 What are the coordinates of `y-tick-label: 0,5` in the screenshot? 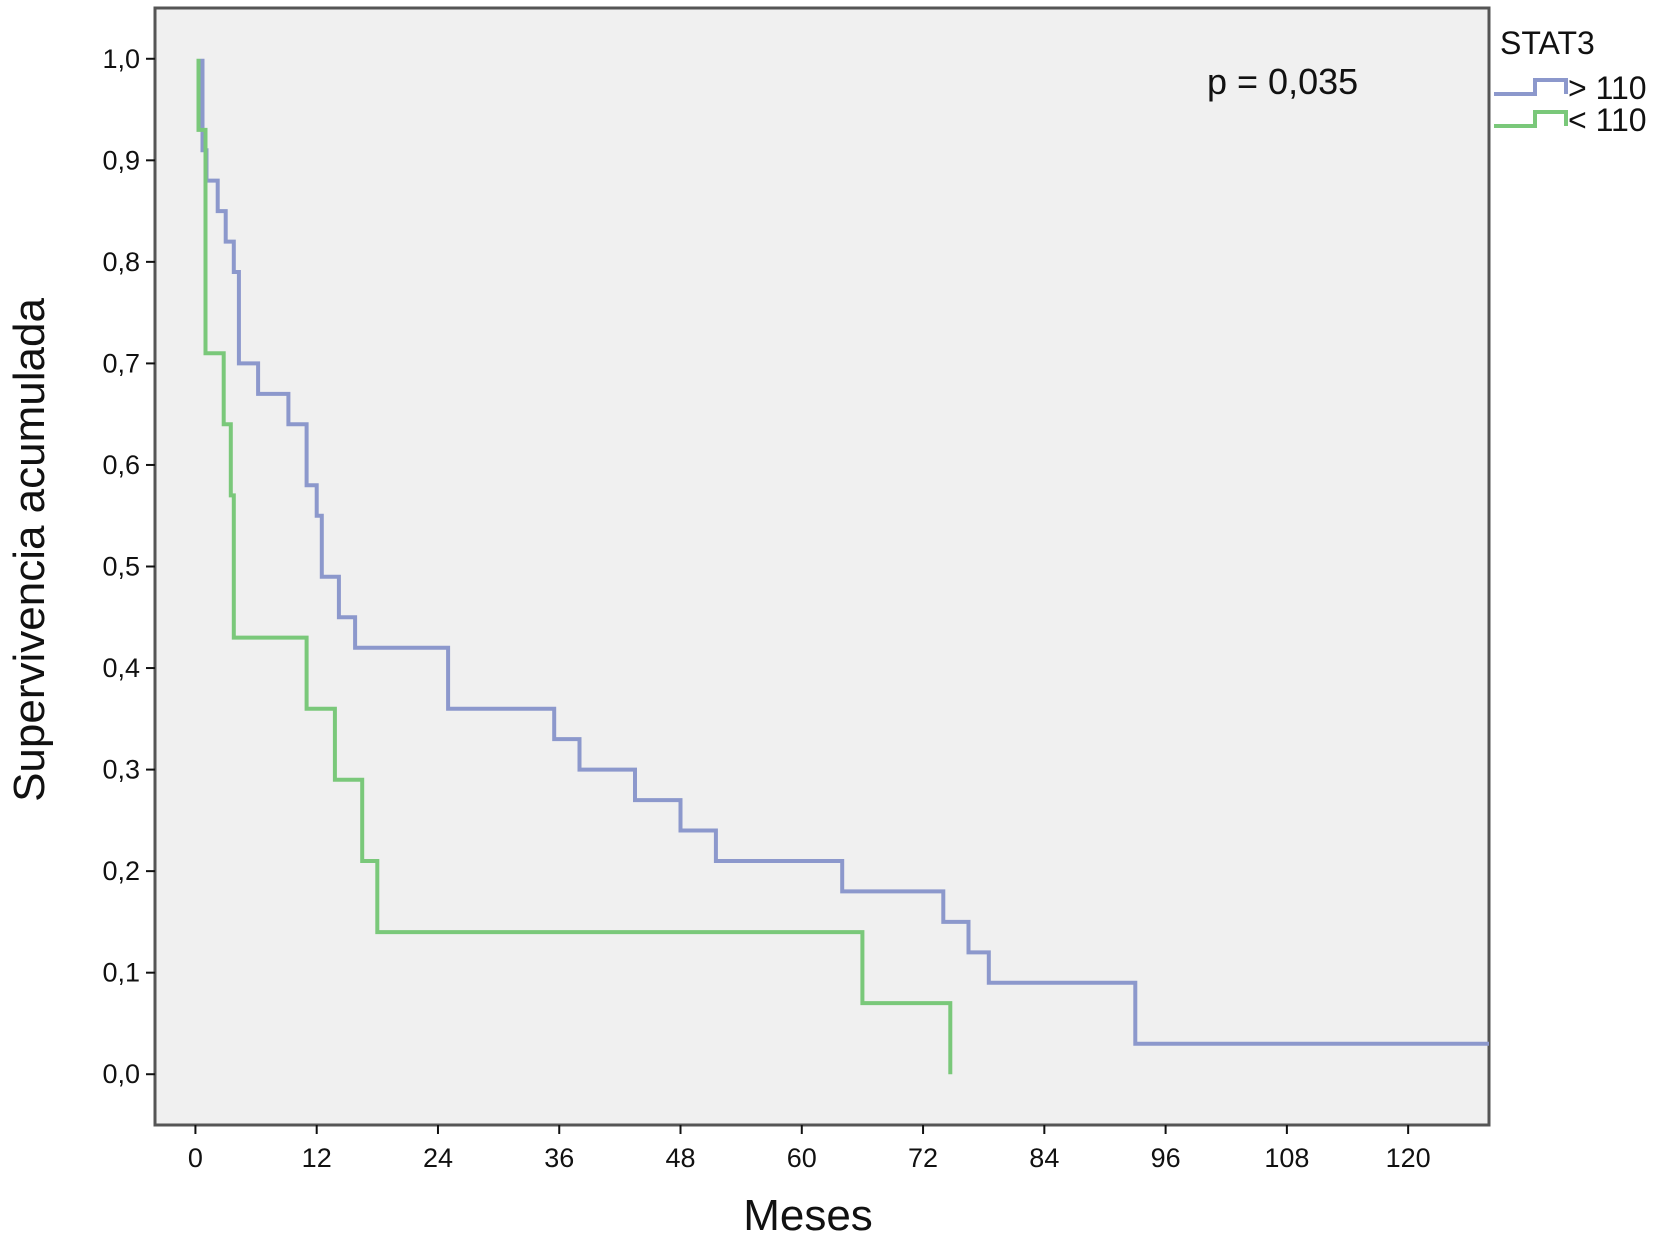 It's located at (121, 567).